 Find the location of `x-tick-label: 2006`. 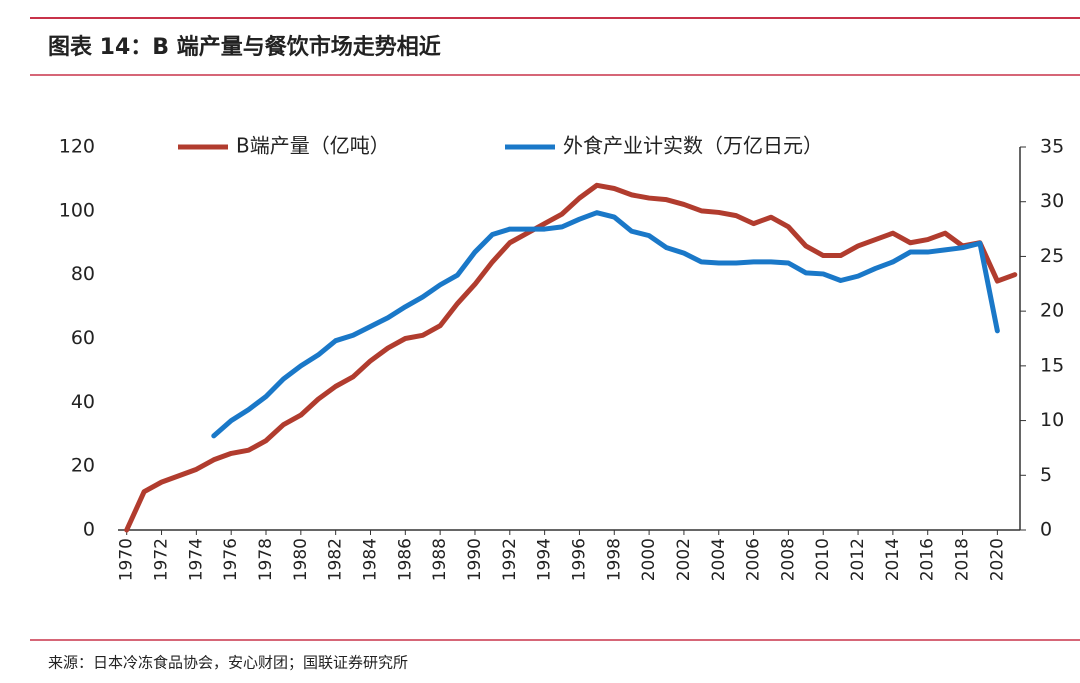

x-tick-label: 2006 is located at coordinates (754, 559).